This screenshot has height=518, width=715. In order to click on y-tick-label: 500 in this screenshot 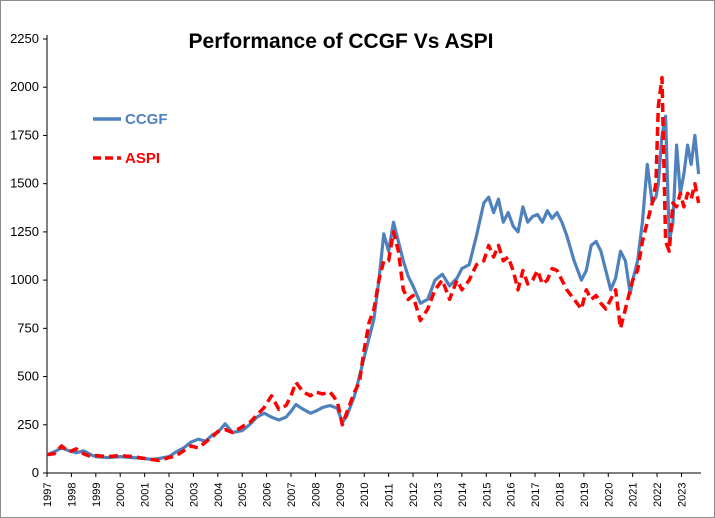, I will do `click(28, 376)`.